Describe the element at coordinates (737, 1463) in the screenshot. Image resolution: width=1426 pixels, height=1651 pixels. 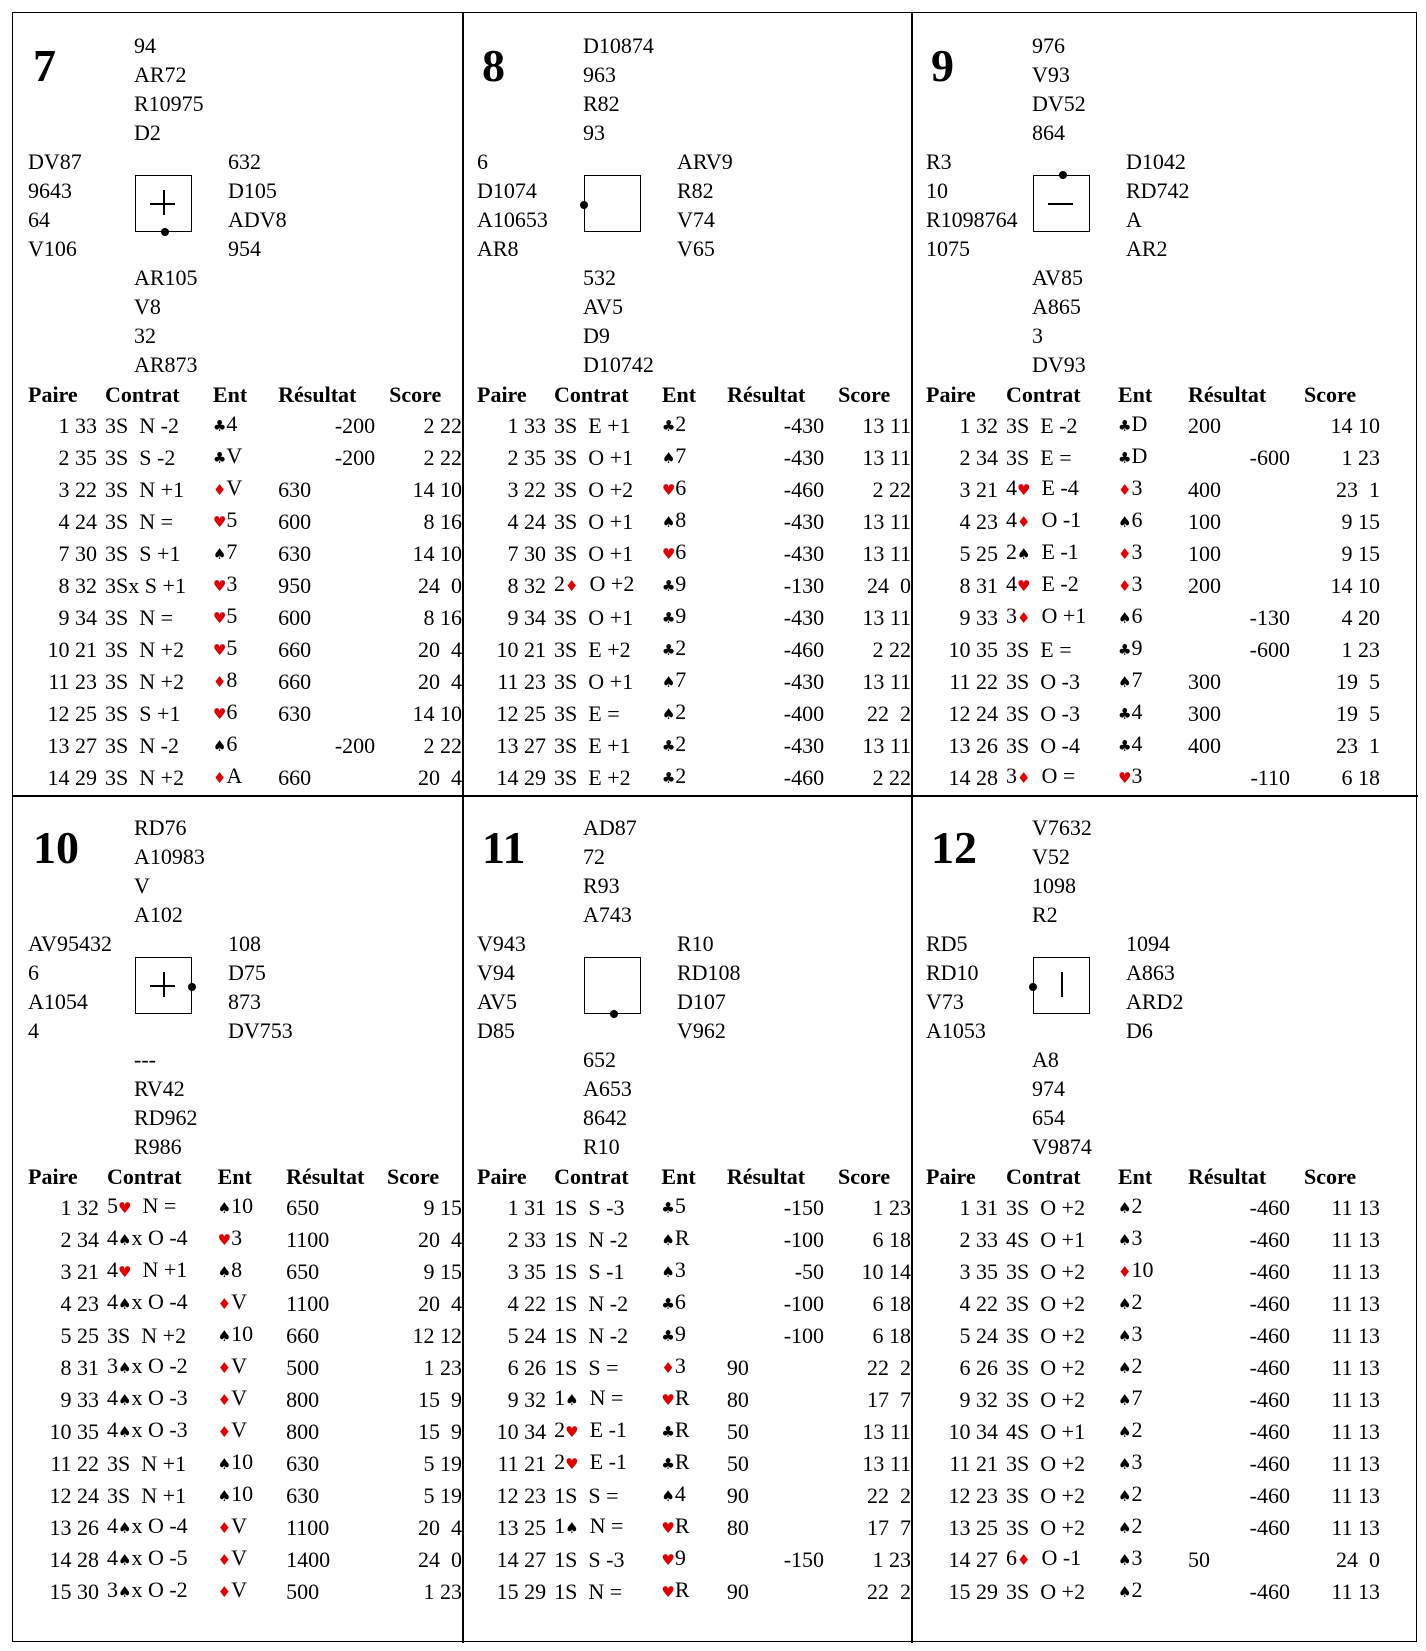
I see `result-cell: 50` at that location.